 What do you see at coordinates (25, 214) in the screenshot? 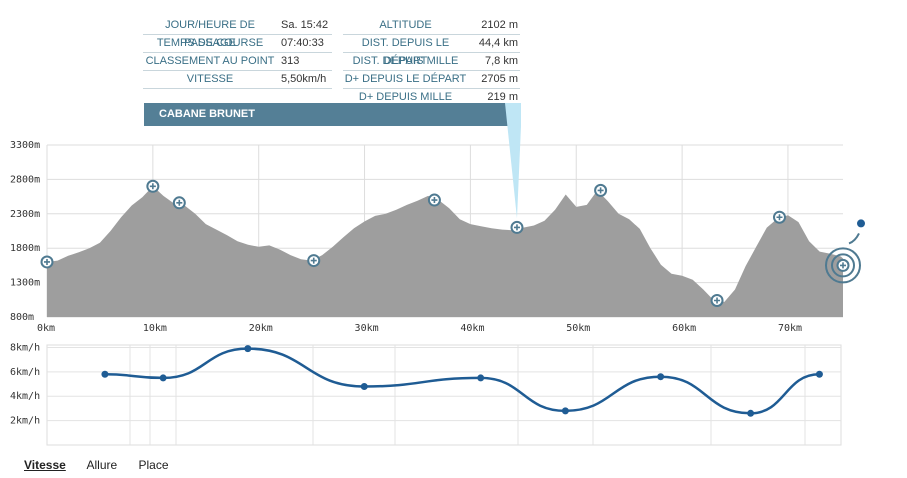
I see `y-tick-label: 2300m` at bounding box center [25, 214].